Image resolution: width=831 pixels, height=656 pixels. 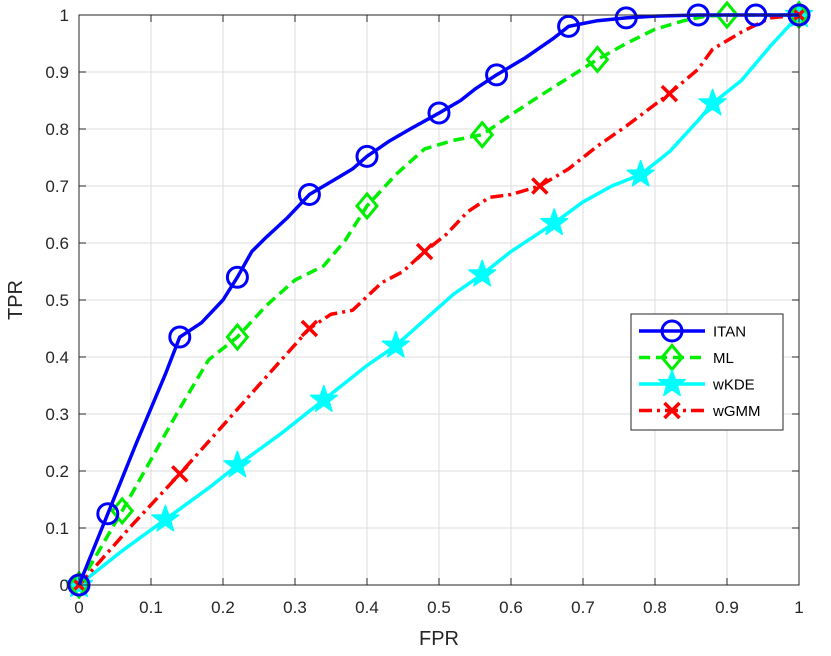 I want to click on legend-entry: wGMM, so click(x=700, y=410).